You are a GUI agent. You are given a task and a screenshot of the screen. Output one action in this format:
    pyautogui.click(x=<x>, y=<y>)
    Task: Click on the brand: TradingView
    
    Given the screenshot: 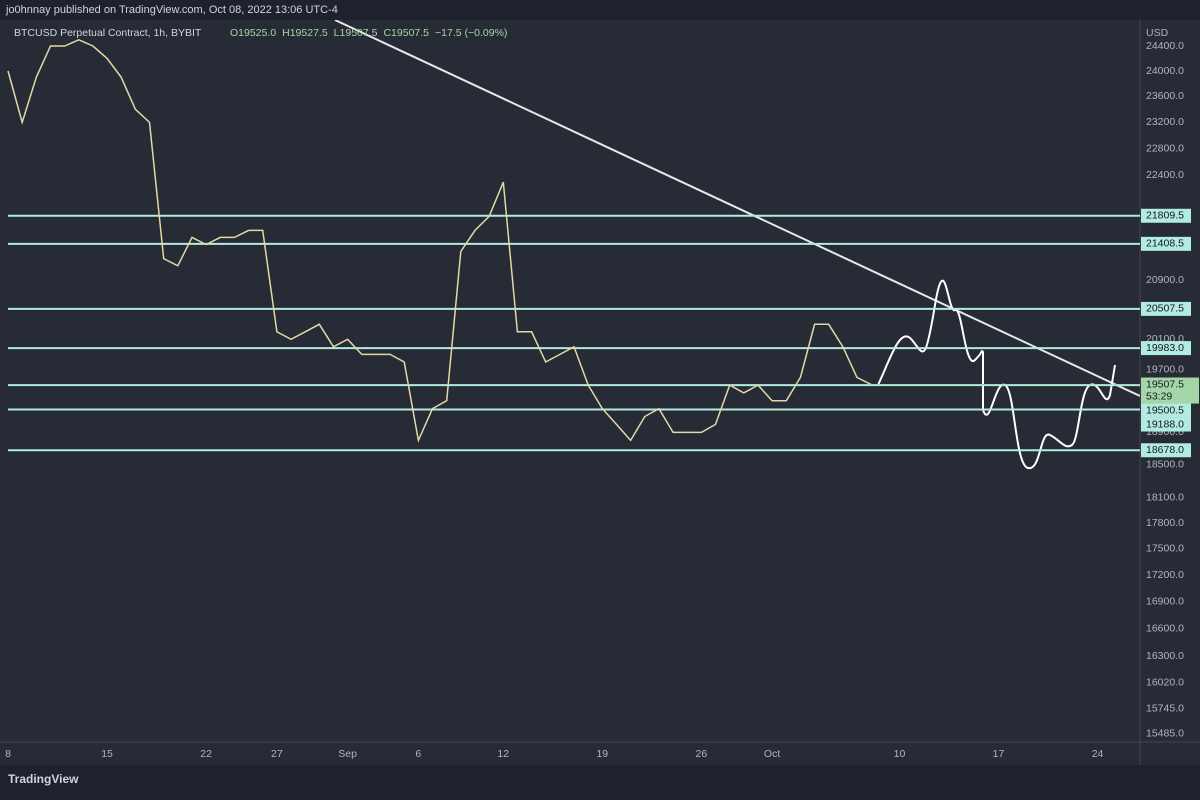 What is the action you would take?
    pyautogui.click(x=43, y=779)
    